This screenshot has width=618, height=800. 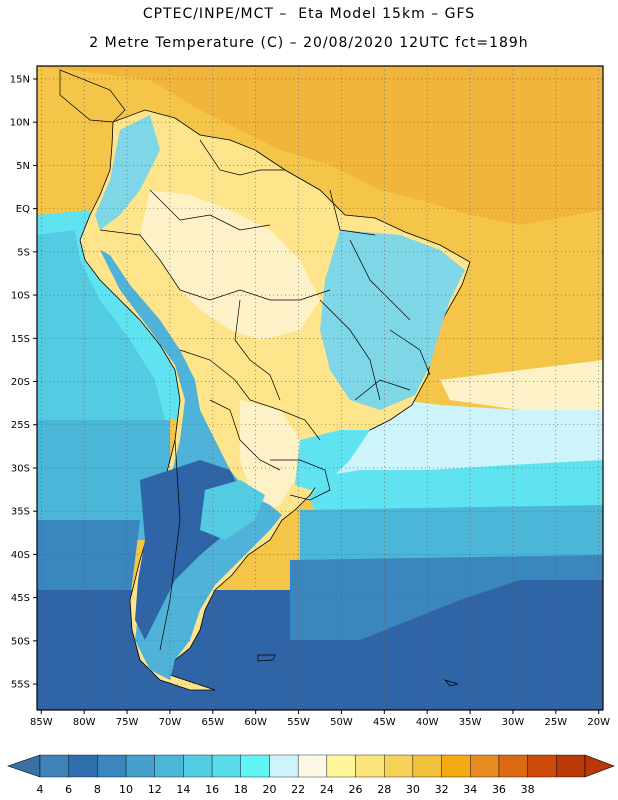 What do you see at coordinates (20, 123) in the screenshot?
I see `lat-tick-label: 10N` at bounding box center [20, 123].